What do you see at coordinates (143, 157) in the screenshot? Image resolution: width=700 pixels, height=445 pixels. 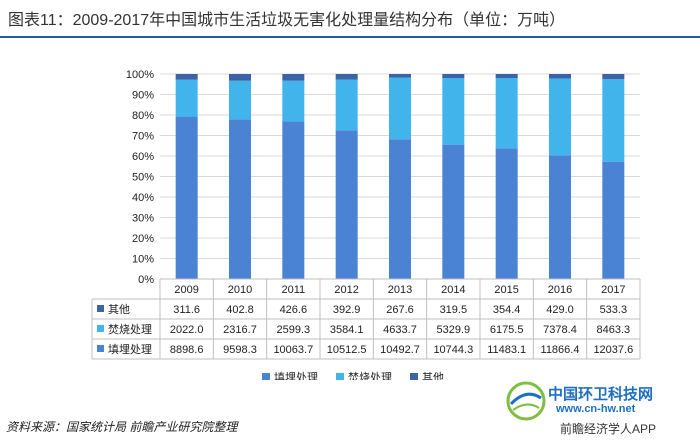 I see `y-tick-label: 60%` at bounding box center [143, 157].